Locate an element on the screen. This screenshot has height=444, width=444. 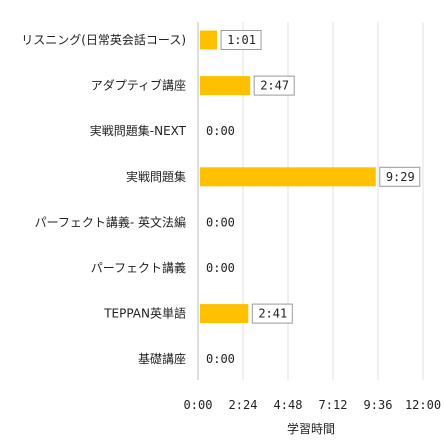
value-label: 2:47 is located at coordinates (274, 86).